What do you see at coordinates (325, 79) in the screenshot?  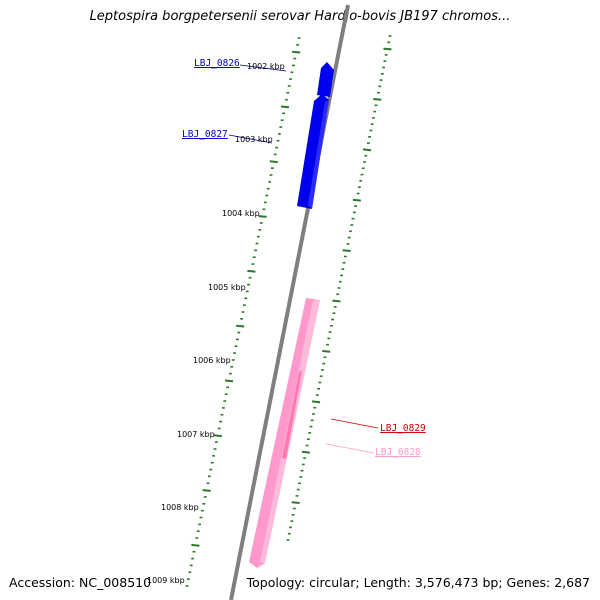 I see `gene-lbj-0826-arrow` at bounding box center [325, 79].